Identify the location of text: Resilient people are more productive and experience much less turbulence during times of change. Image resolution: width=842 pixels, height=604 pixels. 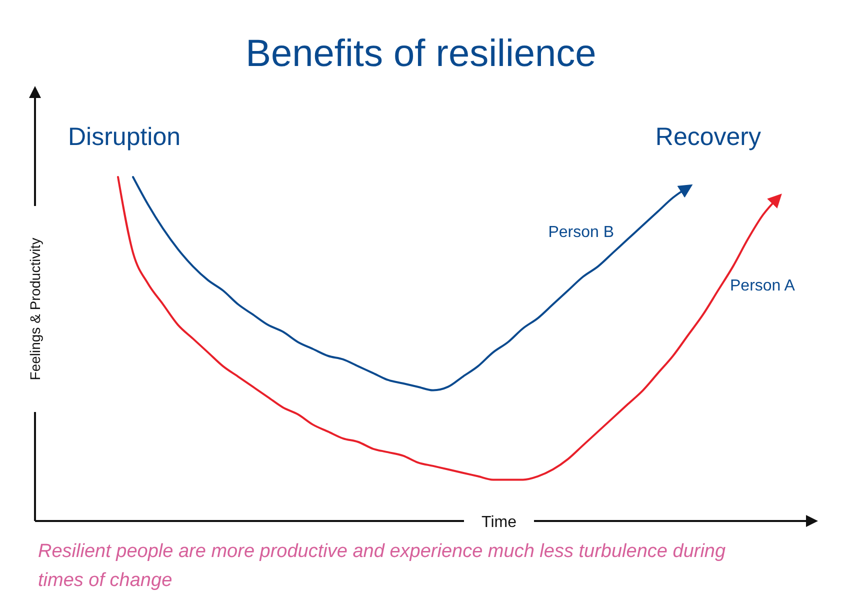
(382, 566).